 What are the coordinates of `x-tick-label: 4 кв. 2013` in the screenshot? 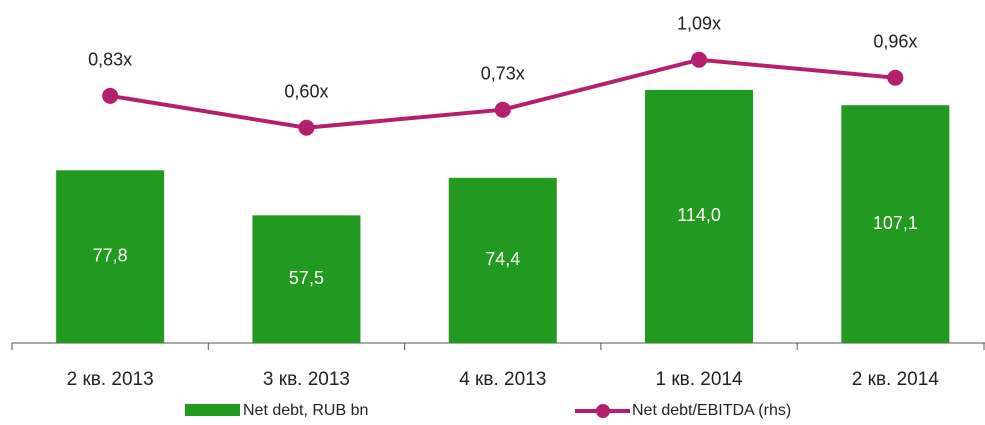 It's located at (502, 379).